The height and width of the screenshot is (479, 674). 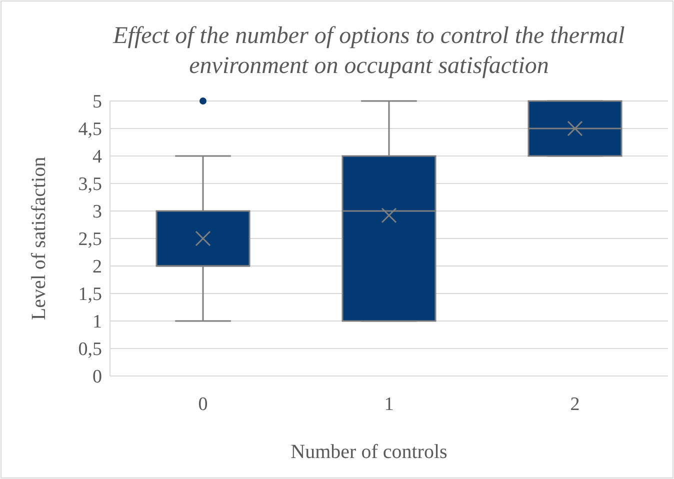 What do you see at coordinates (369, 51) in the screenshot?
I see `chart-title: Effect of the number of options to control the thermal environment on occupant satisfaction` at bounding box center [369, 51].